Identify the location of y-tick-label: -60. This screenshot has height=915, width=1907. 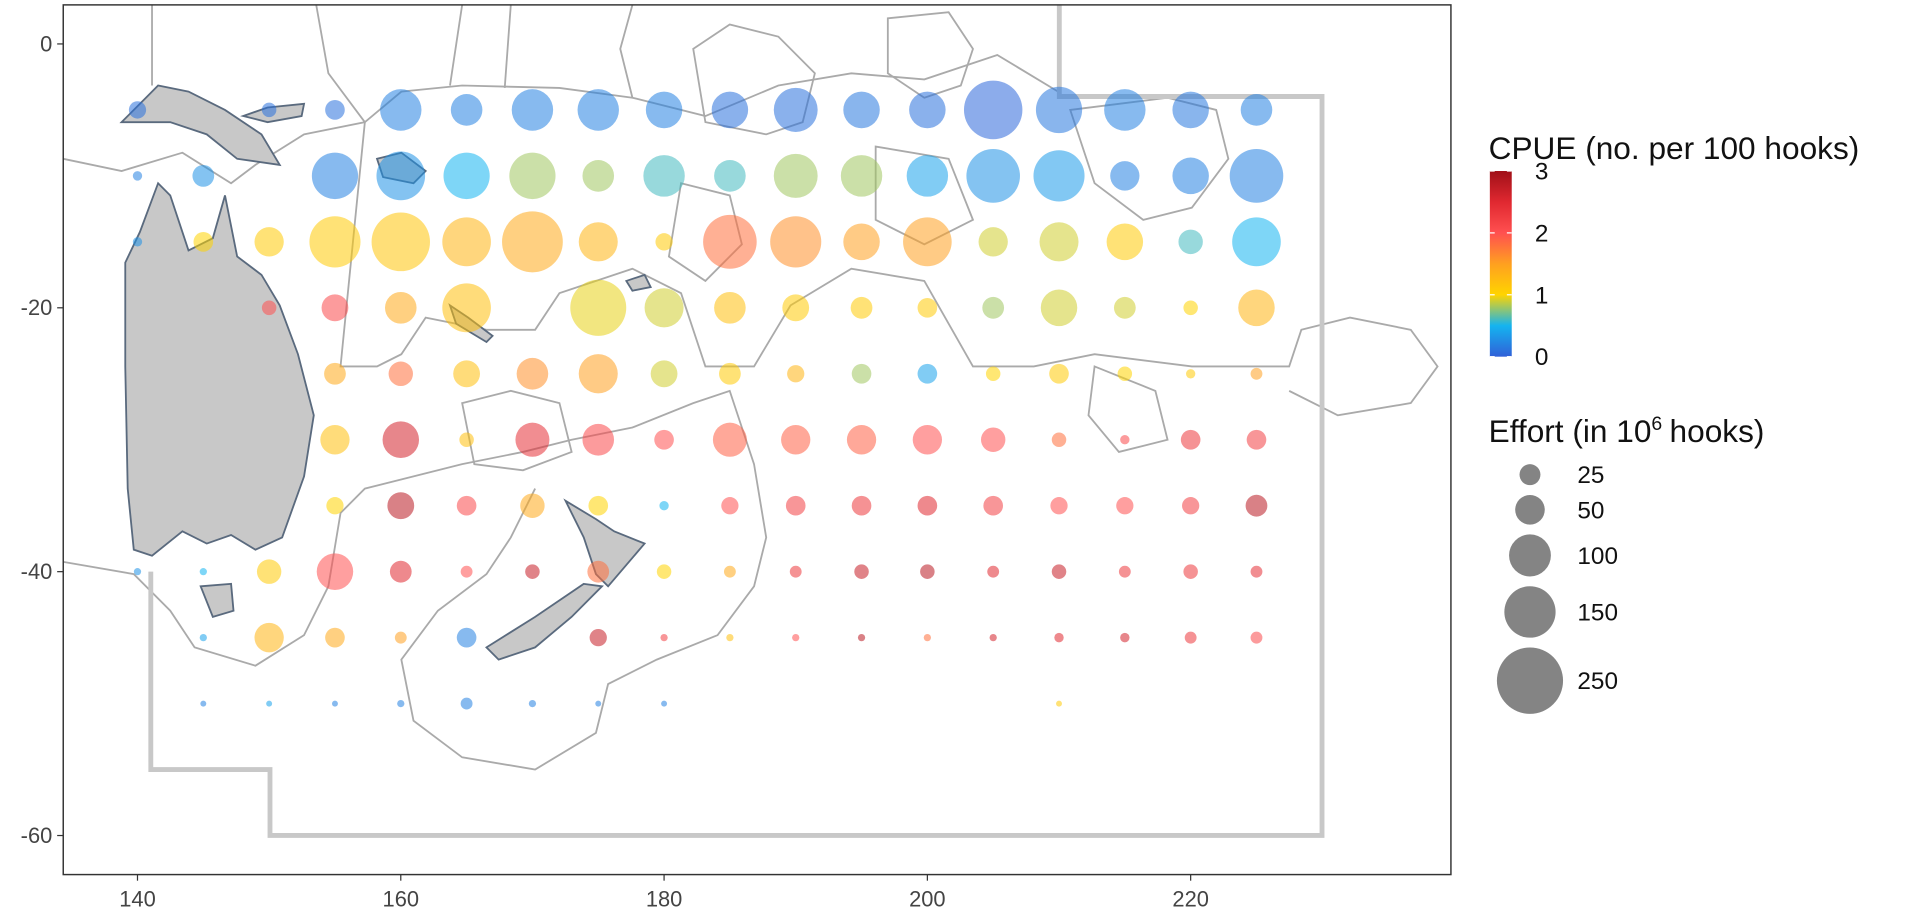
(37, 835).